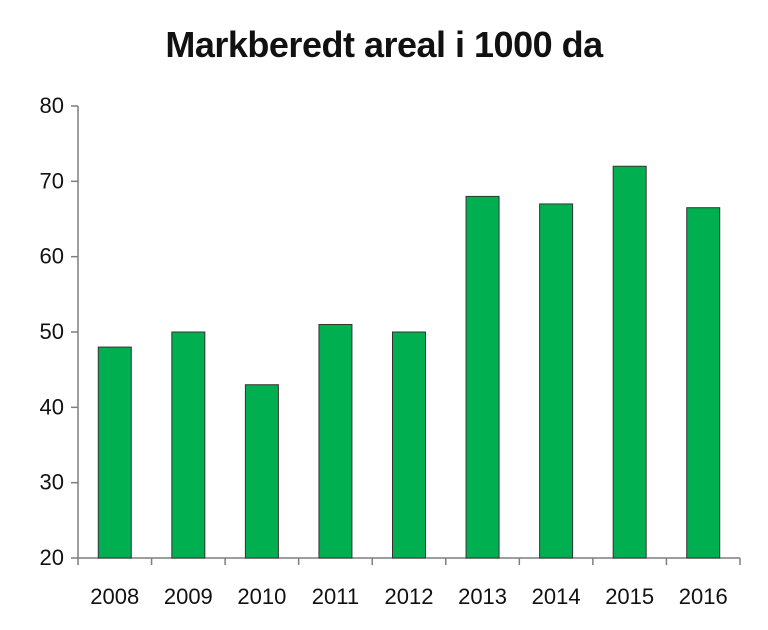 The height and width of the screenshot is (630, 768). What do you see at coordinates (409, 596) in the screenshot?
I see `x-tick-label: 2012` at bounding box center [409, 596].